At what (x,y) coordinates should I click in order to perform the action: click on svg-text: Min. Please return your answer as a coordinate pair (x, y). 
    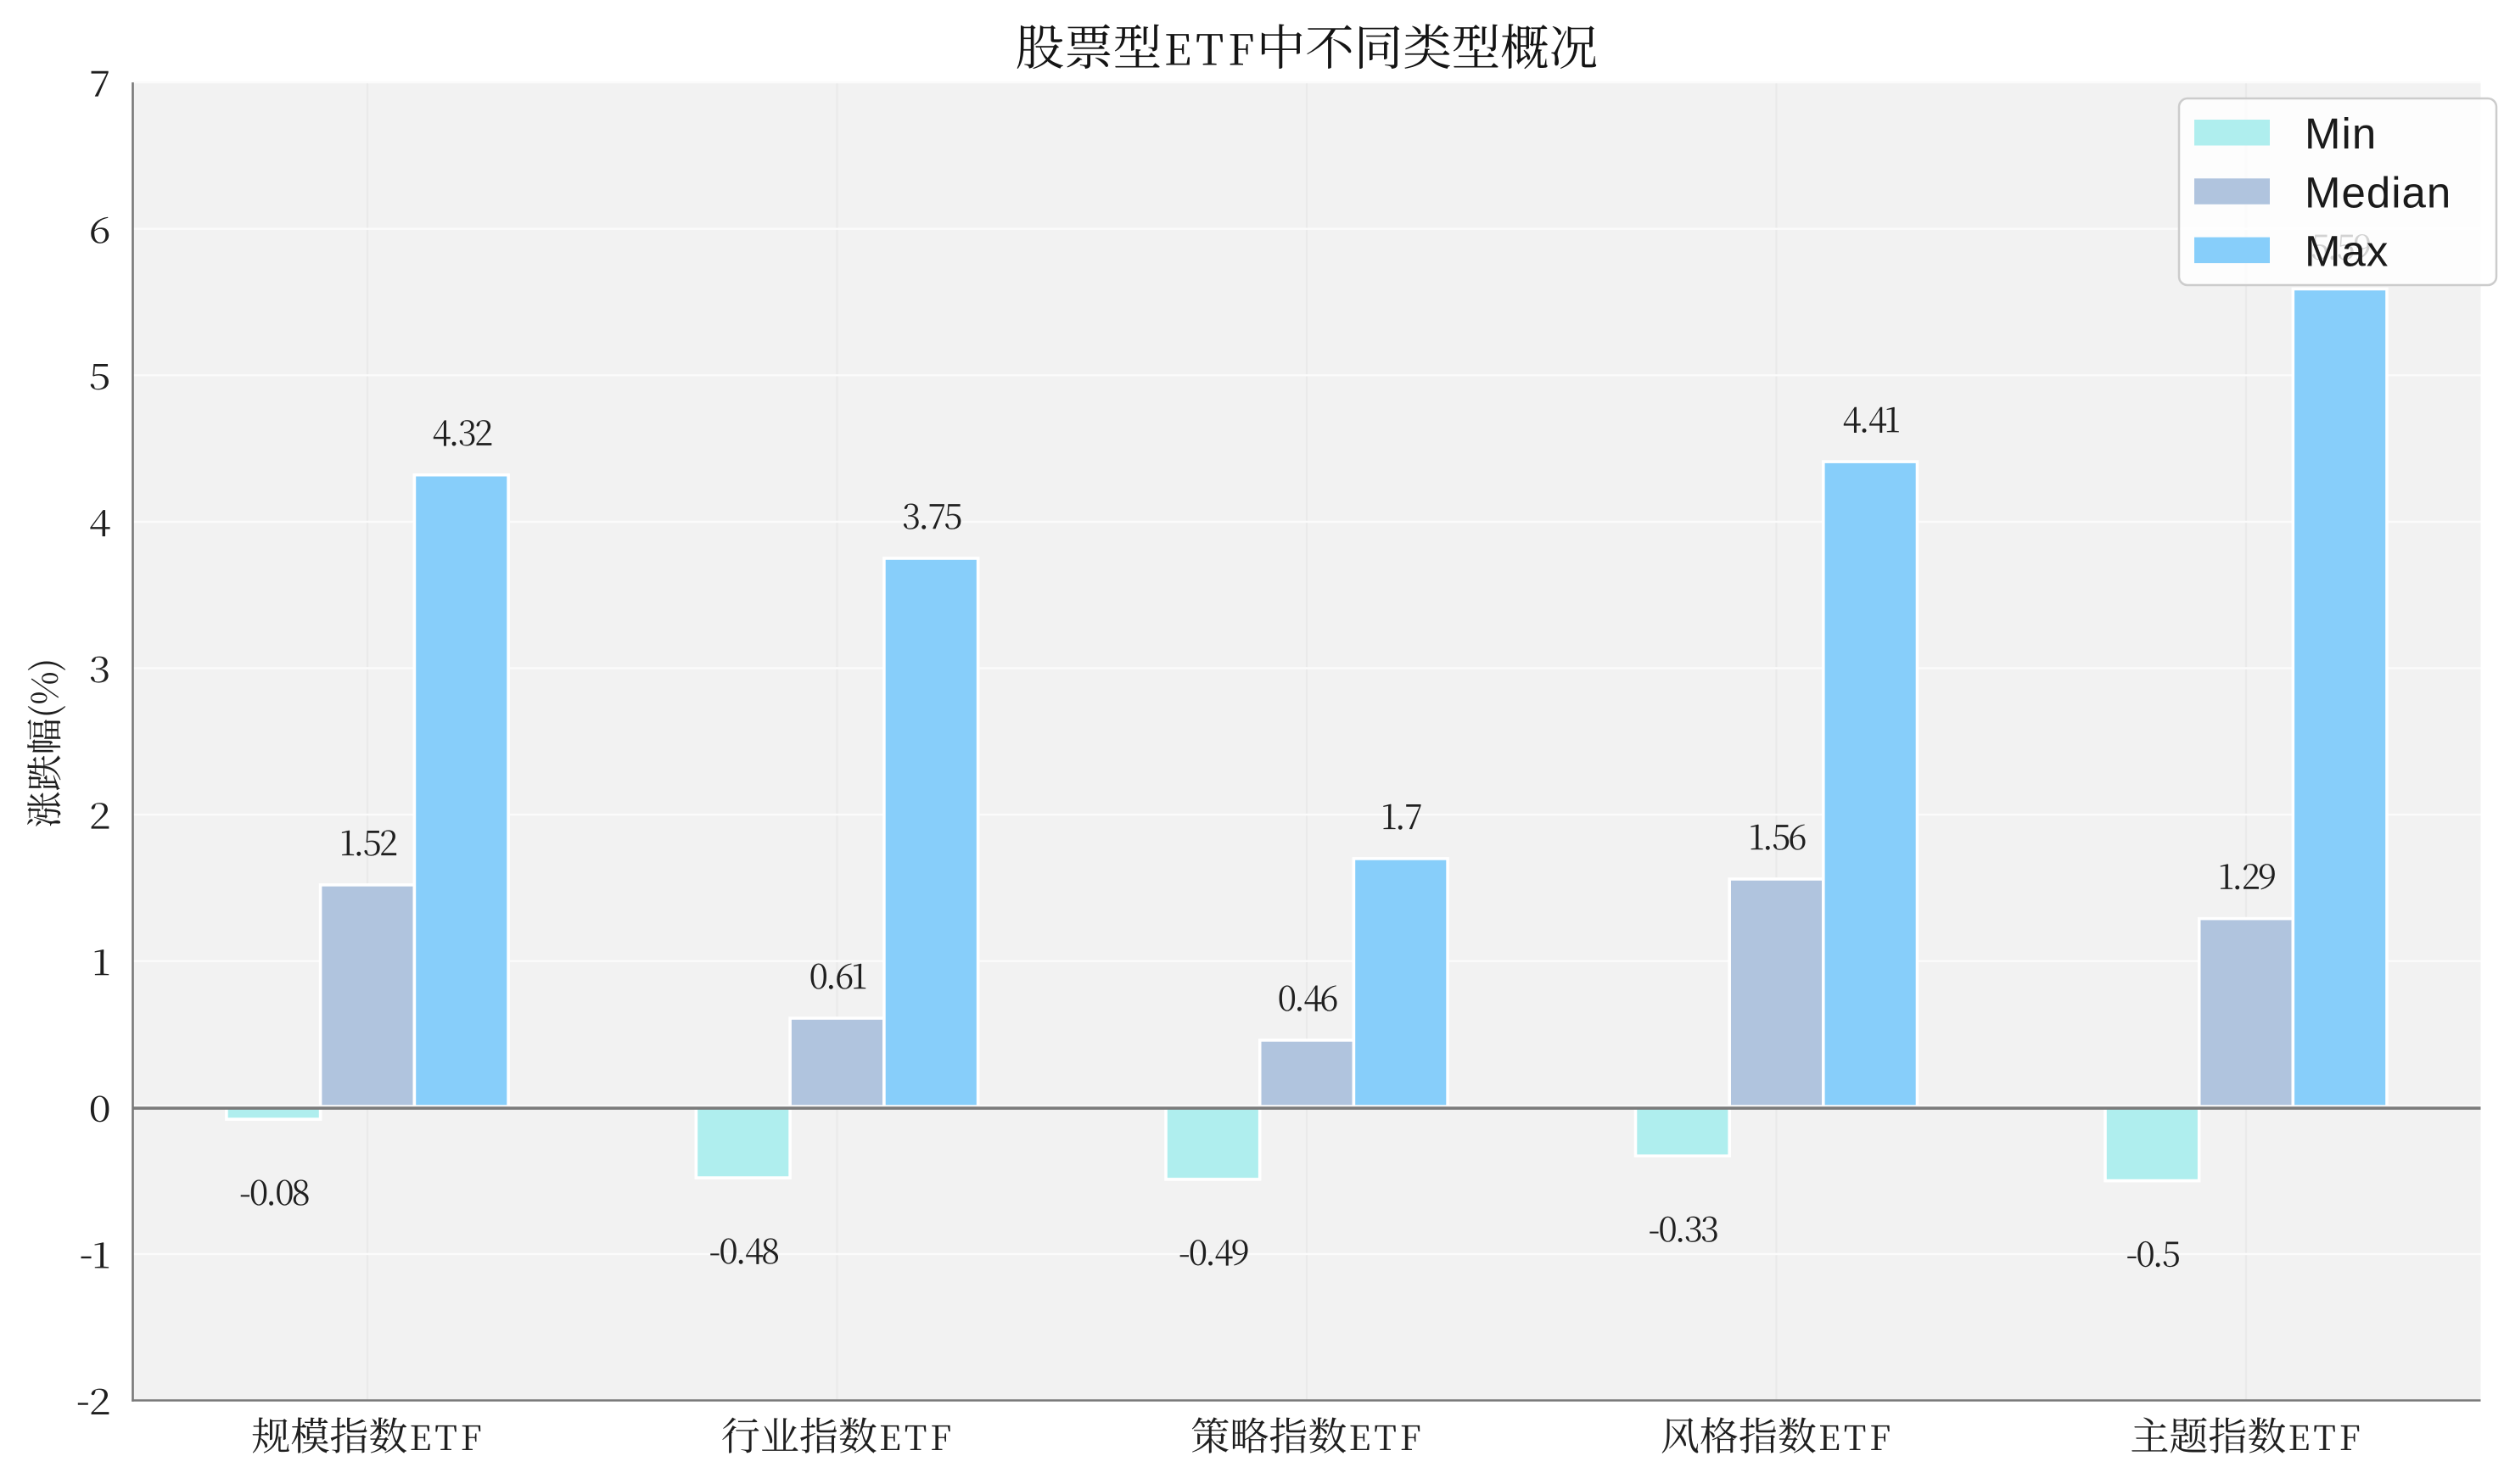
    Looking at the image, I should click on (2341, 133).